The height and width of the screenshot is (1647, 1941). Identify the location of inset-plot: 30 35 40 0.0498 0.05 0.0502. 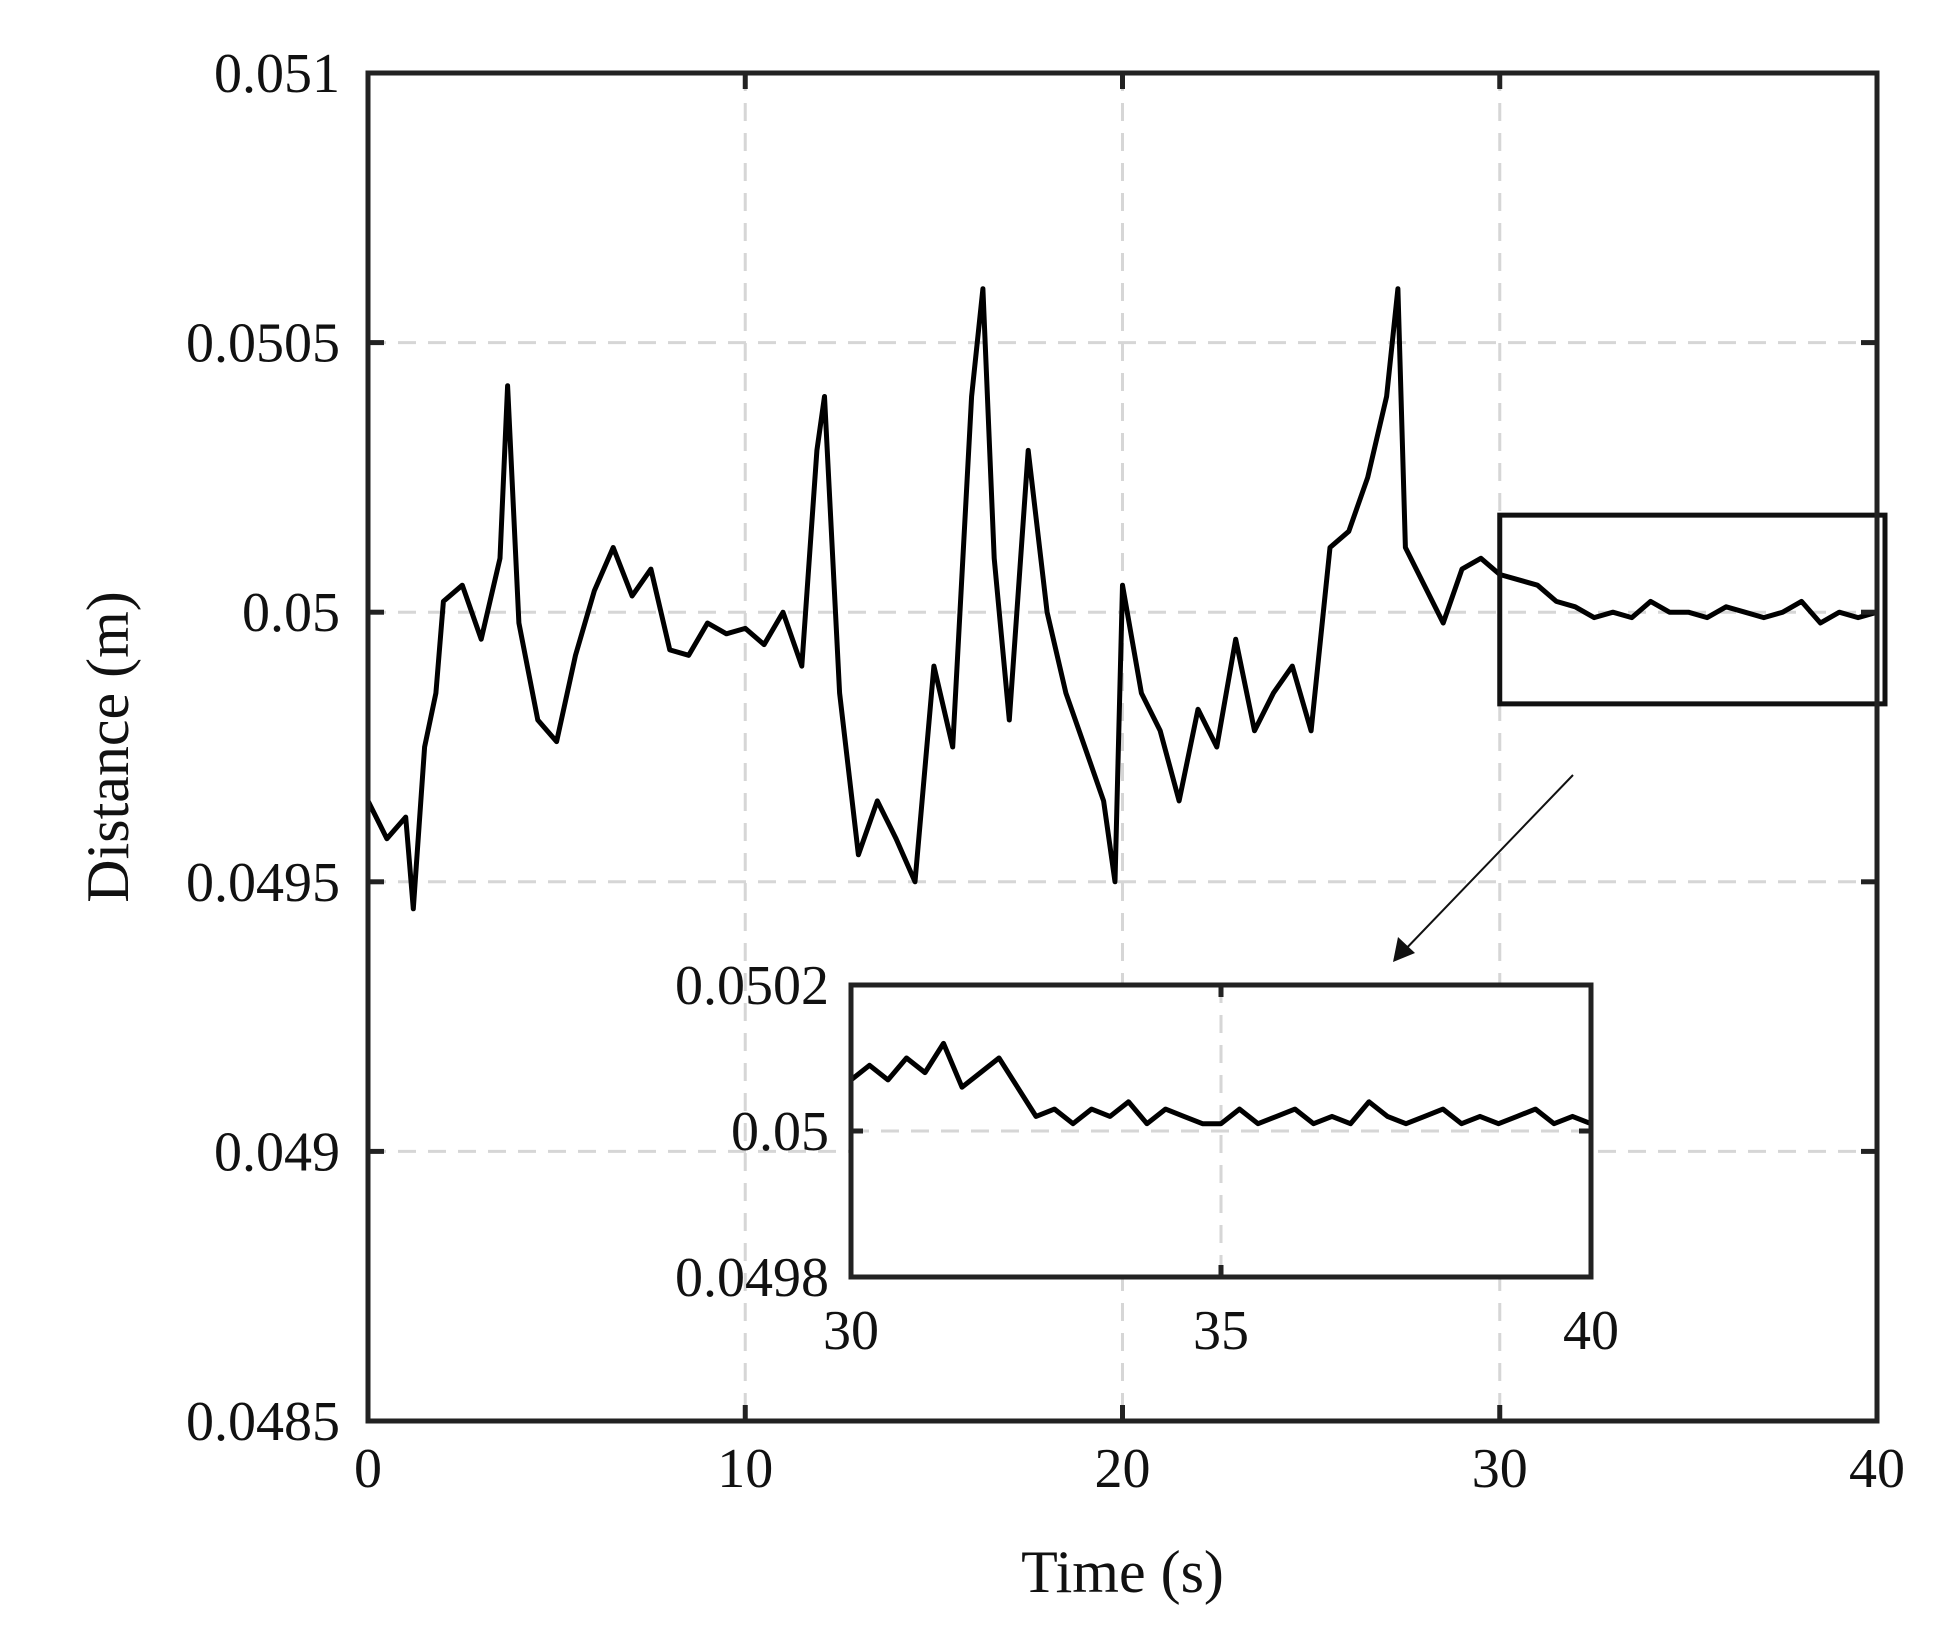
(1147, 1158).